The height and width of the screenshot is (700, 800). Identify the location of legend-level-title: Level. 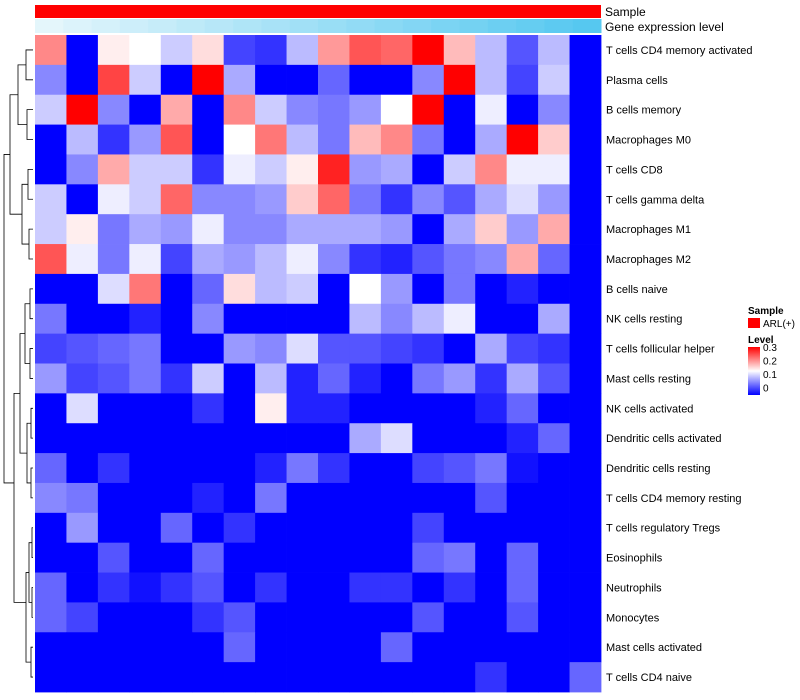
(761, 340).